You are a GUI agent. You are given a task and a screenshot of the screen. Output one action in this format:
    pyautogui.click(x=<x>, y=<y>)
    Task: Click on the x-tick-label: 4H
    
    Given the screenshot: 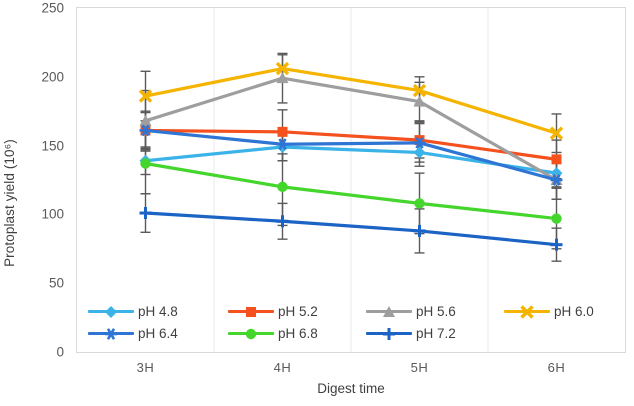 What is the action you would take?
    pyautogui.click(x=282, y=367)
    